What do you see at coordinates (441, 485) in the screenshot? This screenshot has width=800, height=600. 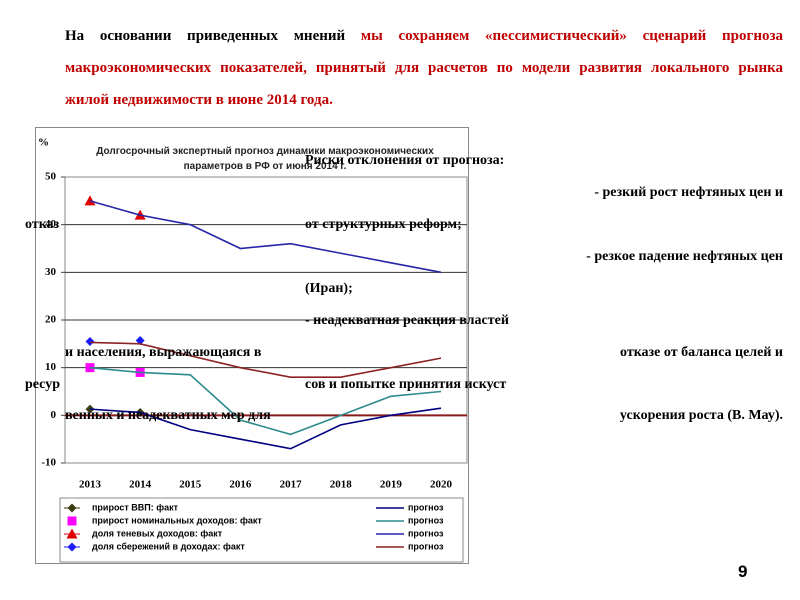 I see `x-tick-label: 2020` at bounding box center [441, 485].